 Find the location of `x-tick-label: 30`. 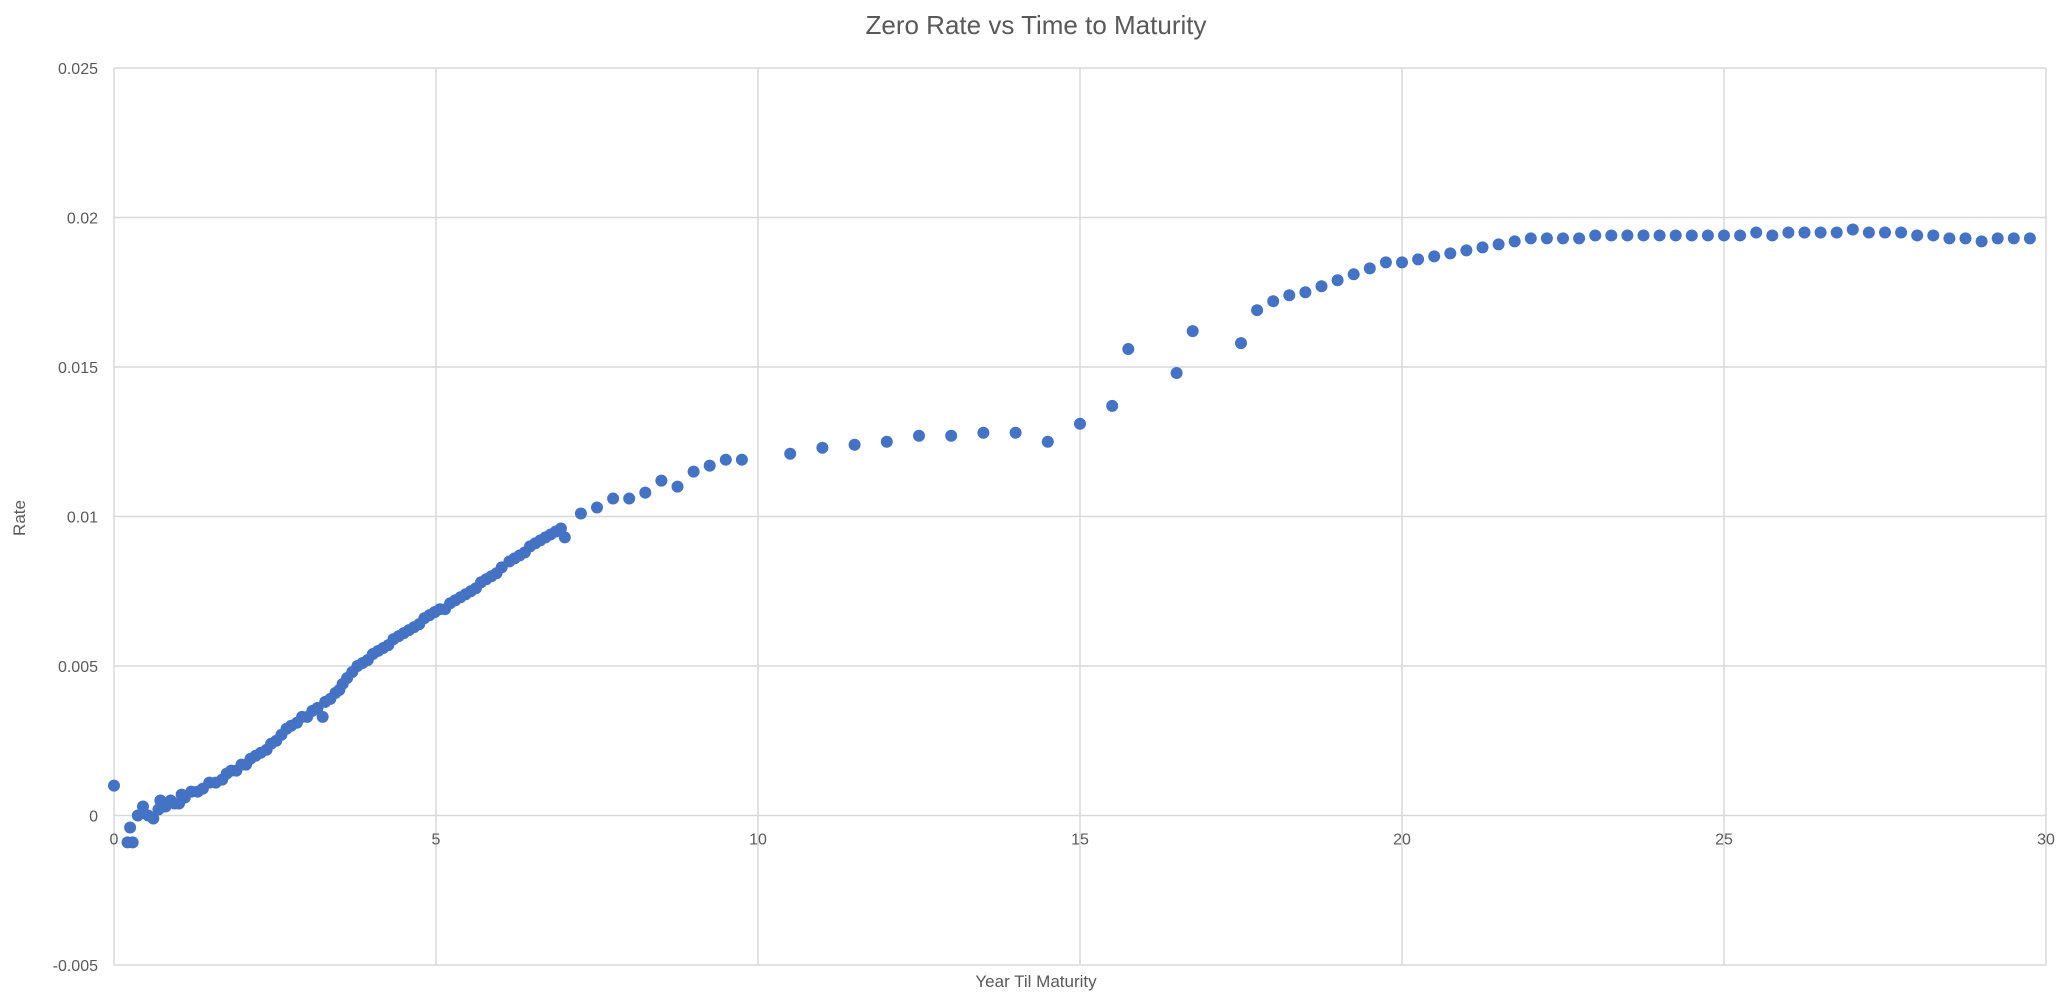

x-tick-label: 30 is located at coordinates (2046, 840).